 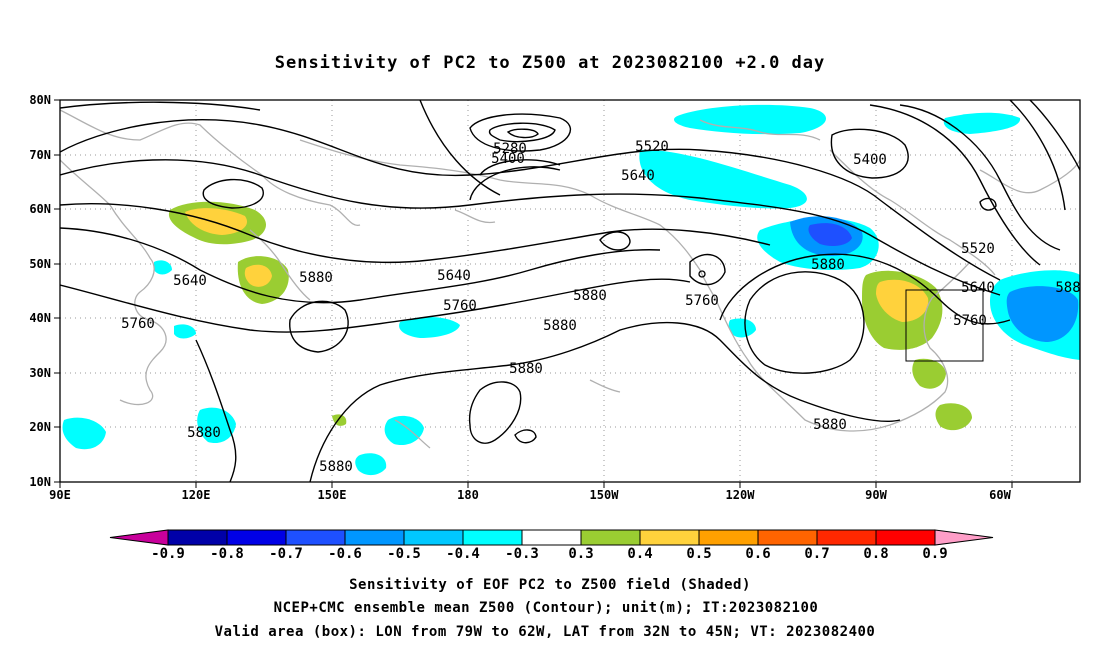 I want to click on shade-cyan-scs, so click(x=84, y=433).